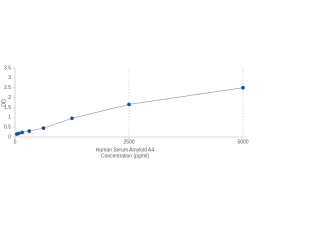 The image size is (320, 250). I want to click on y-tick-label: 1.5, so click(7, 108).